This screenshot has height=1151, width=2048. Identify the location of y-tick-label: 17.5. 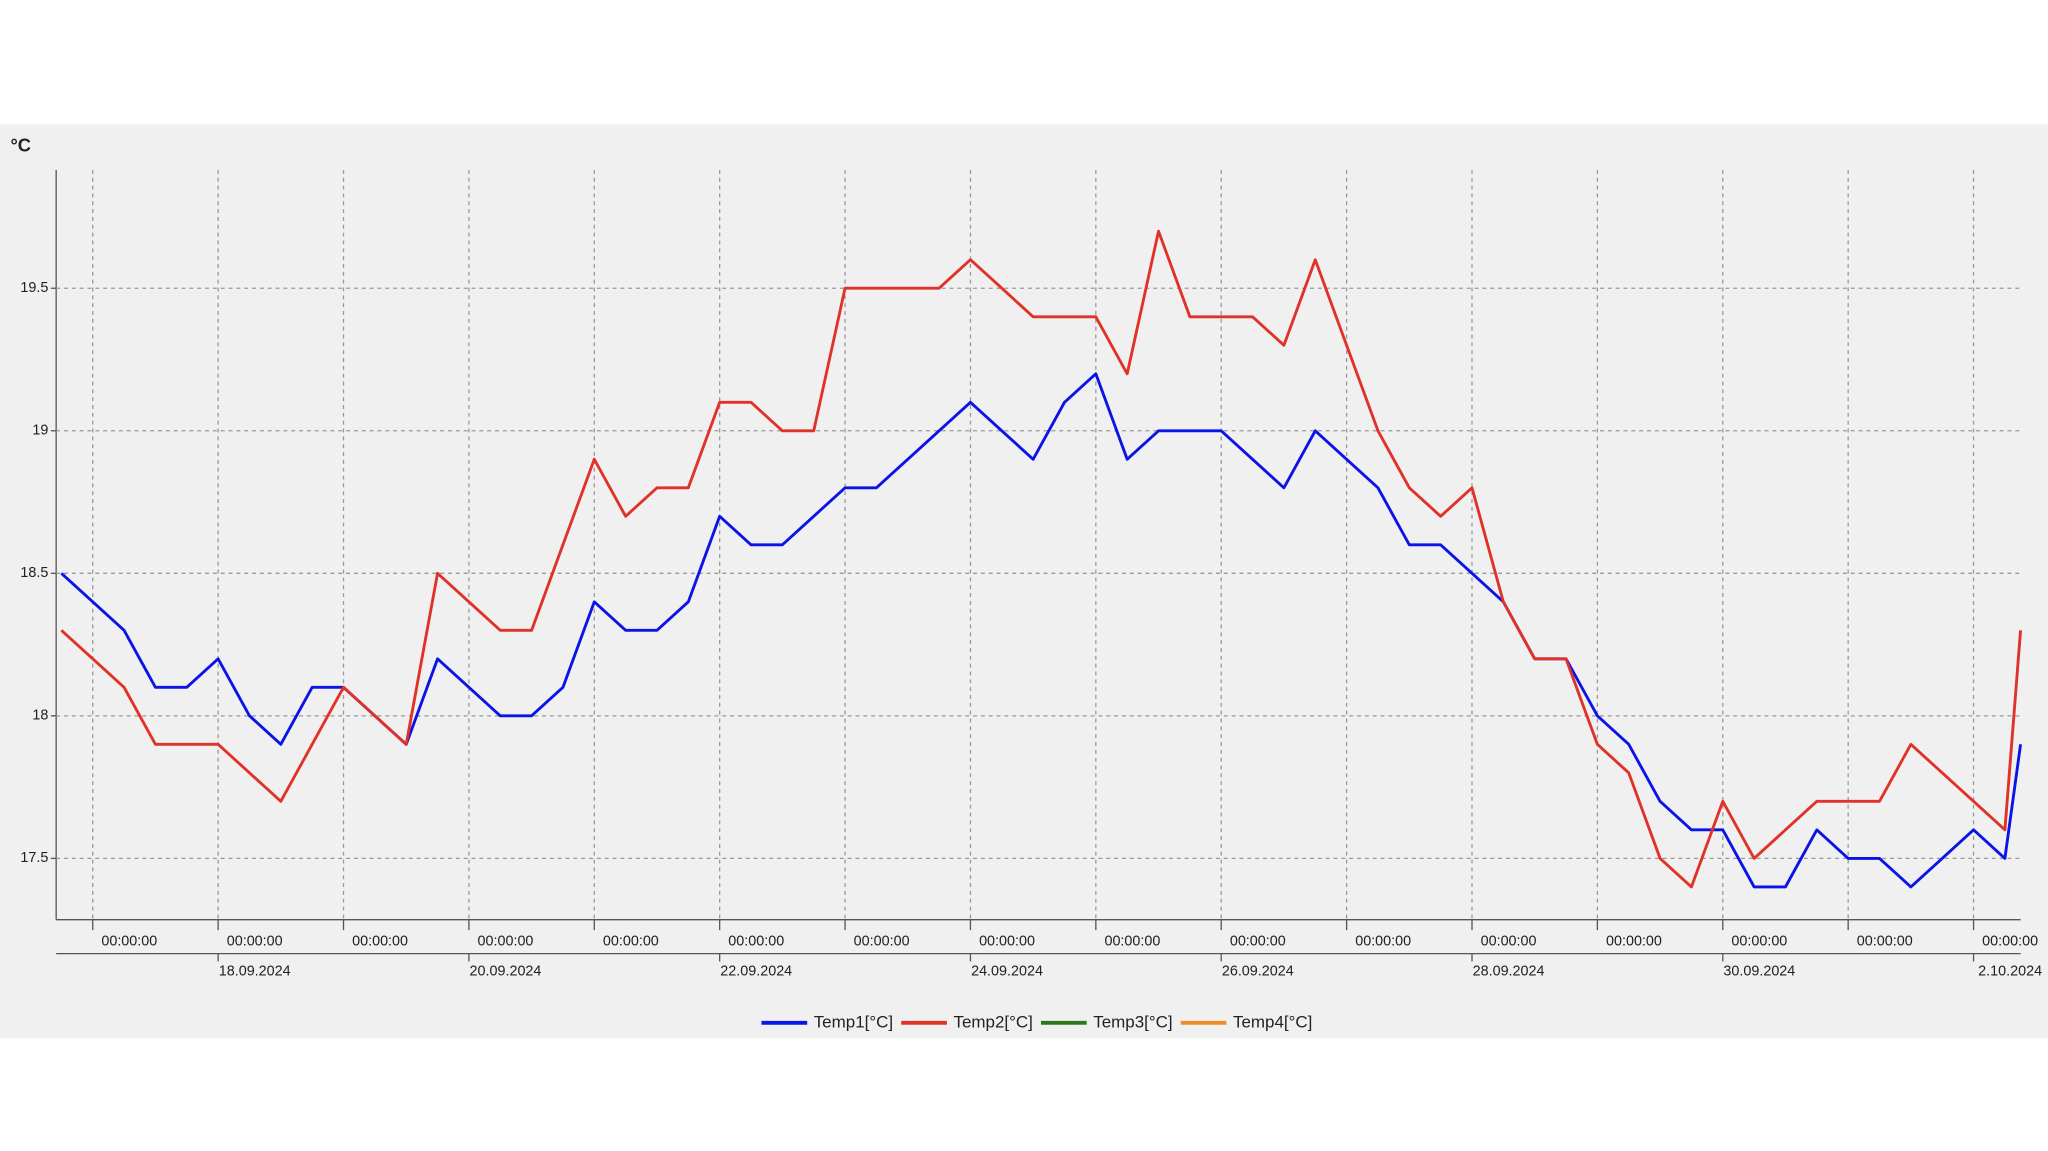
(34, 858).